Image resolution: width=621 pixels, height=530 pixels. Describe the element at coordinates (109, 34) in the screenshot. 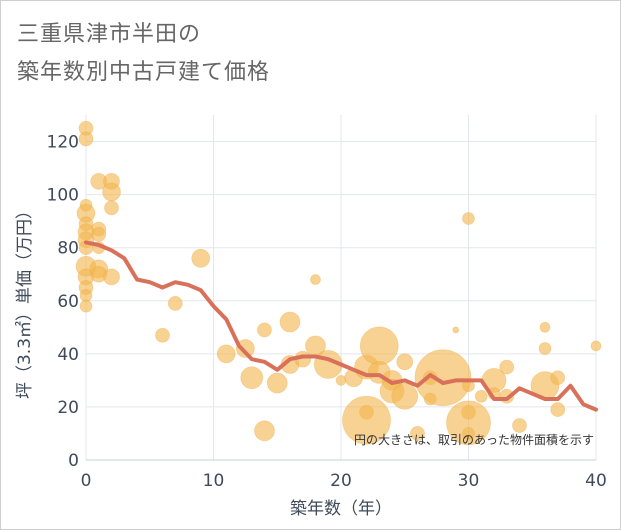

I see `chart-title-line1: 三重県津市半田の` at that location.